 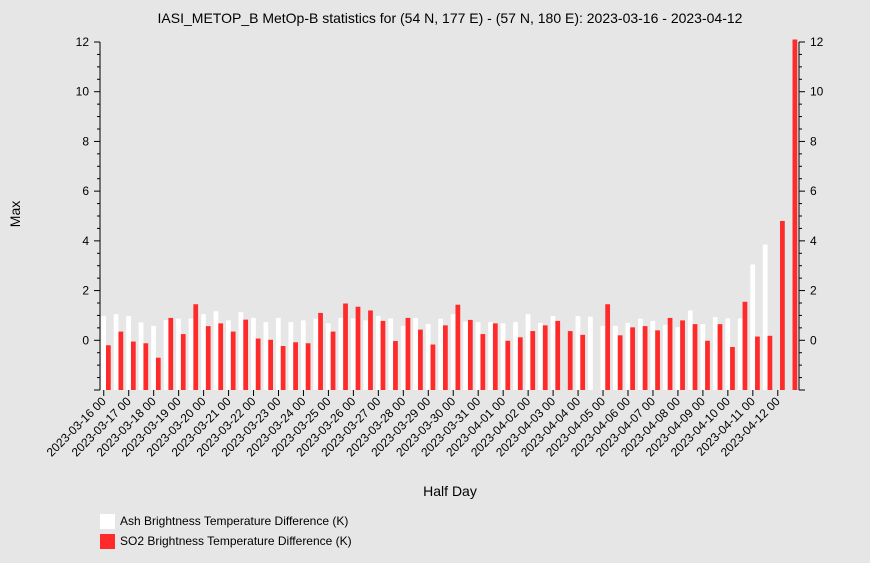 I want to click on legend-swatch-so2, so click(x=107, y=541).